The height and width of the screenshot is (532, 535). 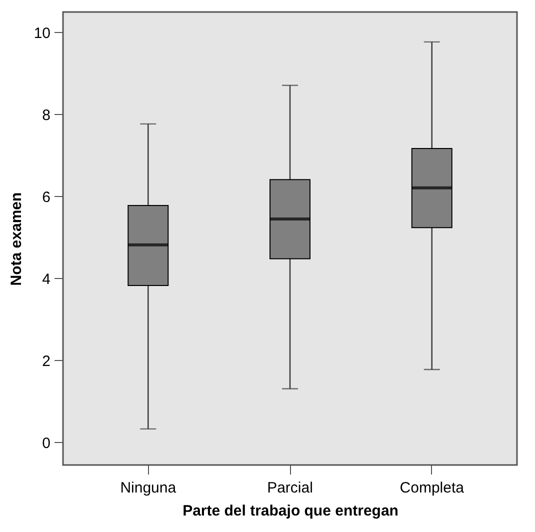 What do you see at coordinates (42, 33) in the screenshot?
I see `y-tick-label: 10` at bounding box center [42, 33].